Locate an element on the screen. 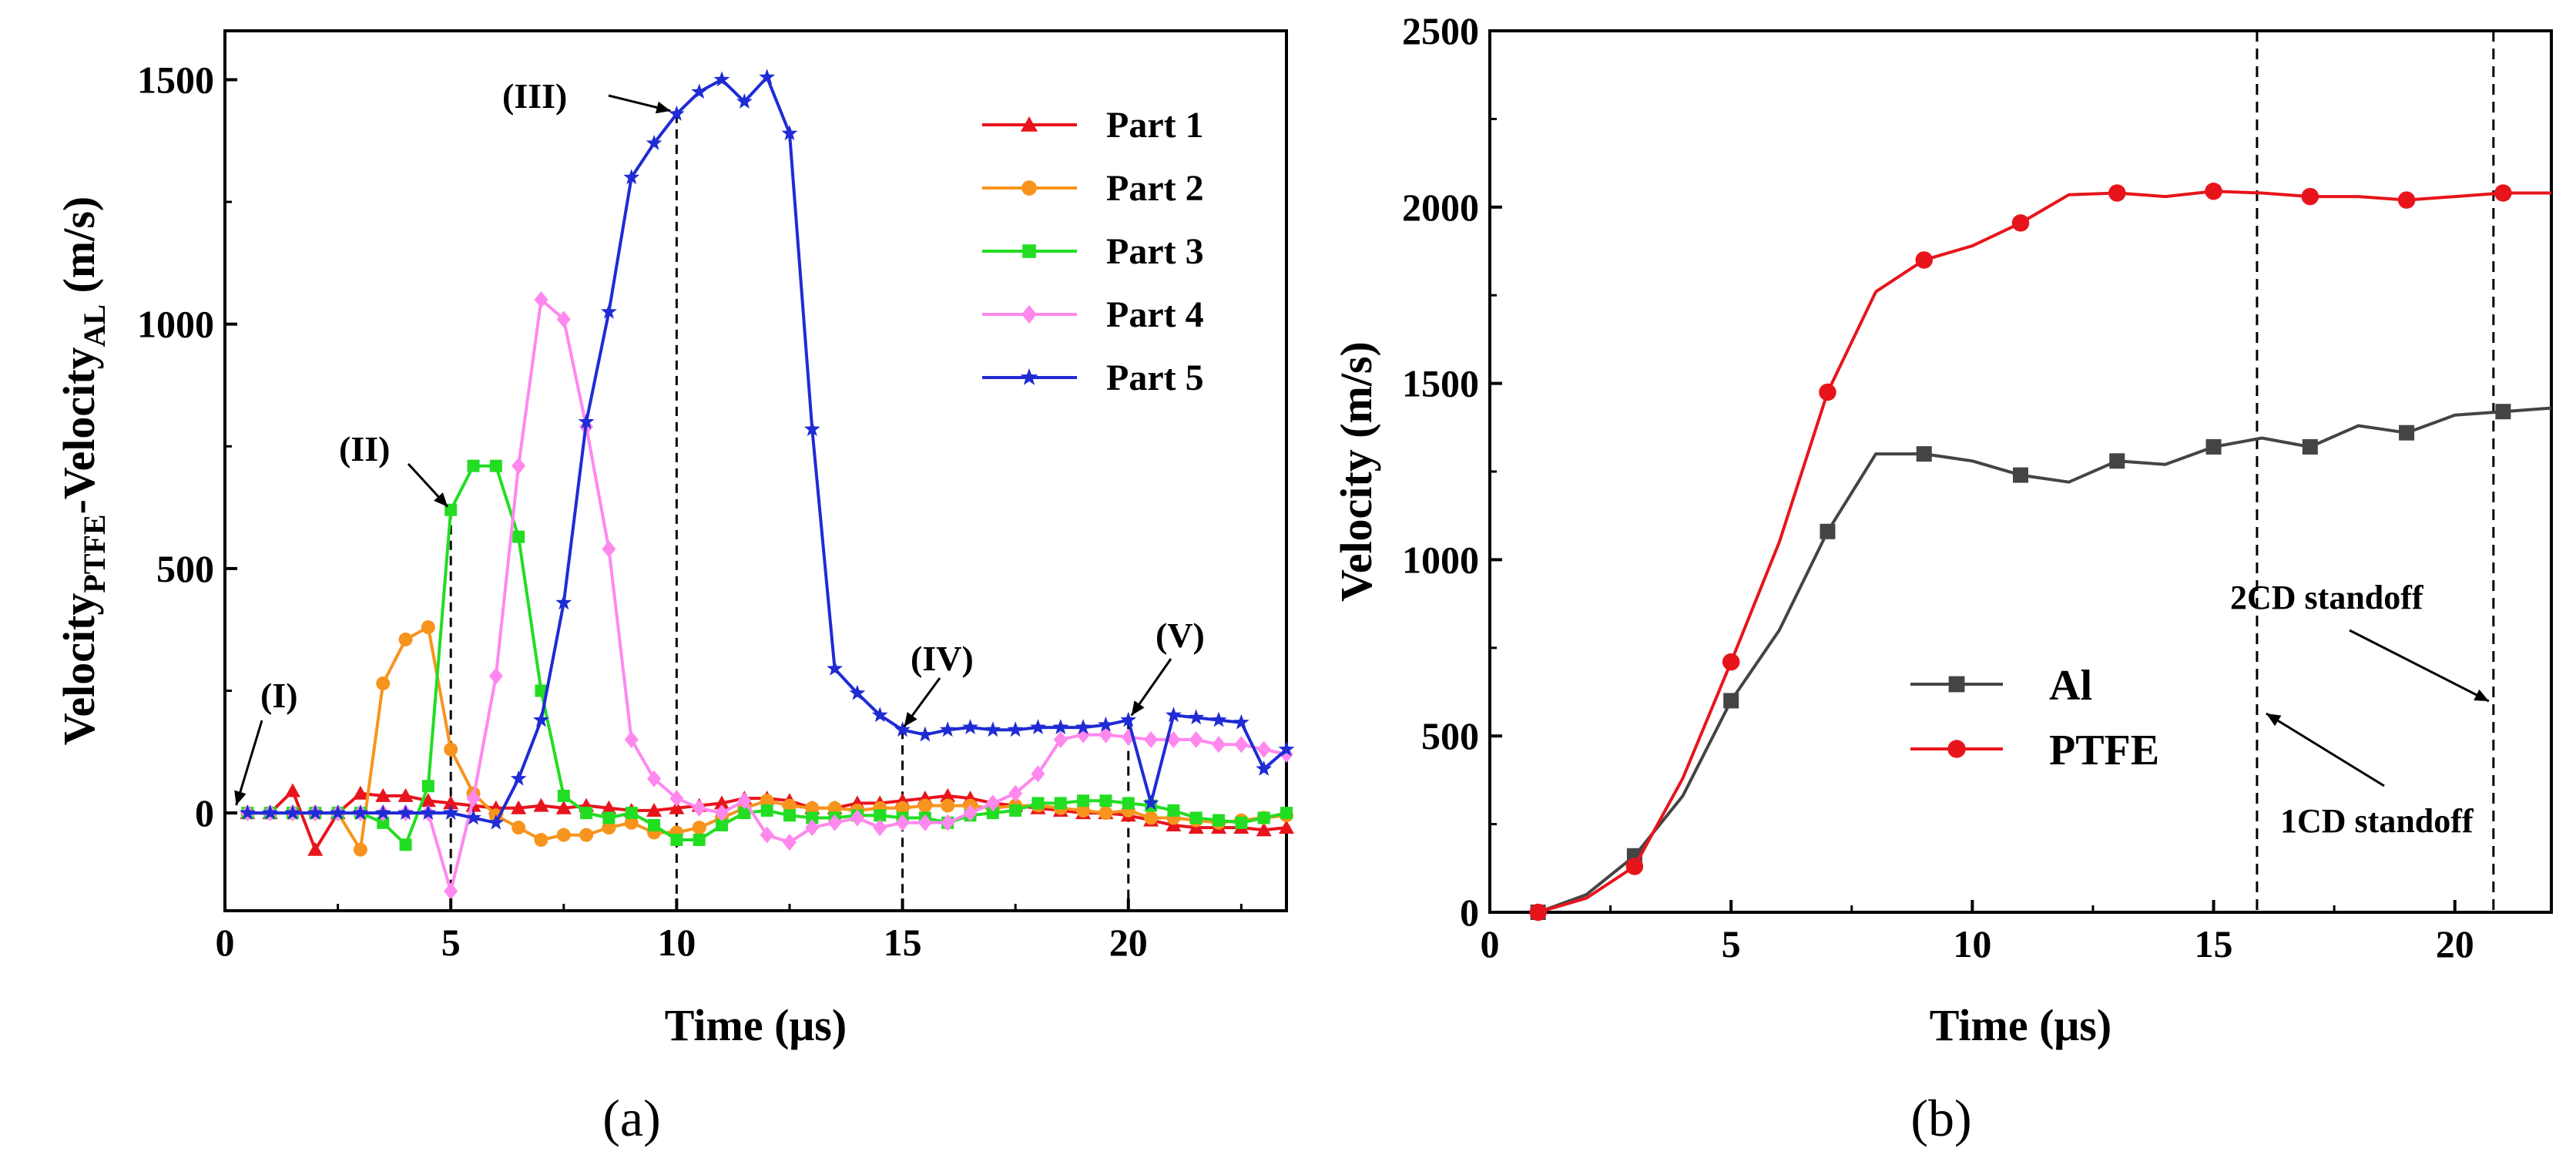 This screenshot has width=2576, height=1165. x-tick-label-a: 0 is located at coordinates (225, 942).